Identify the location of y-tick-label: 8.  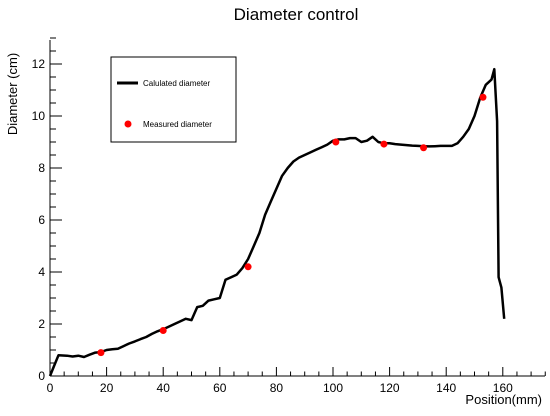
(41, 168).